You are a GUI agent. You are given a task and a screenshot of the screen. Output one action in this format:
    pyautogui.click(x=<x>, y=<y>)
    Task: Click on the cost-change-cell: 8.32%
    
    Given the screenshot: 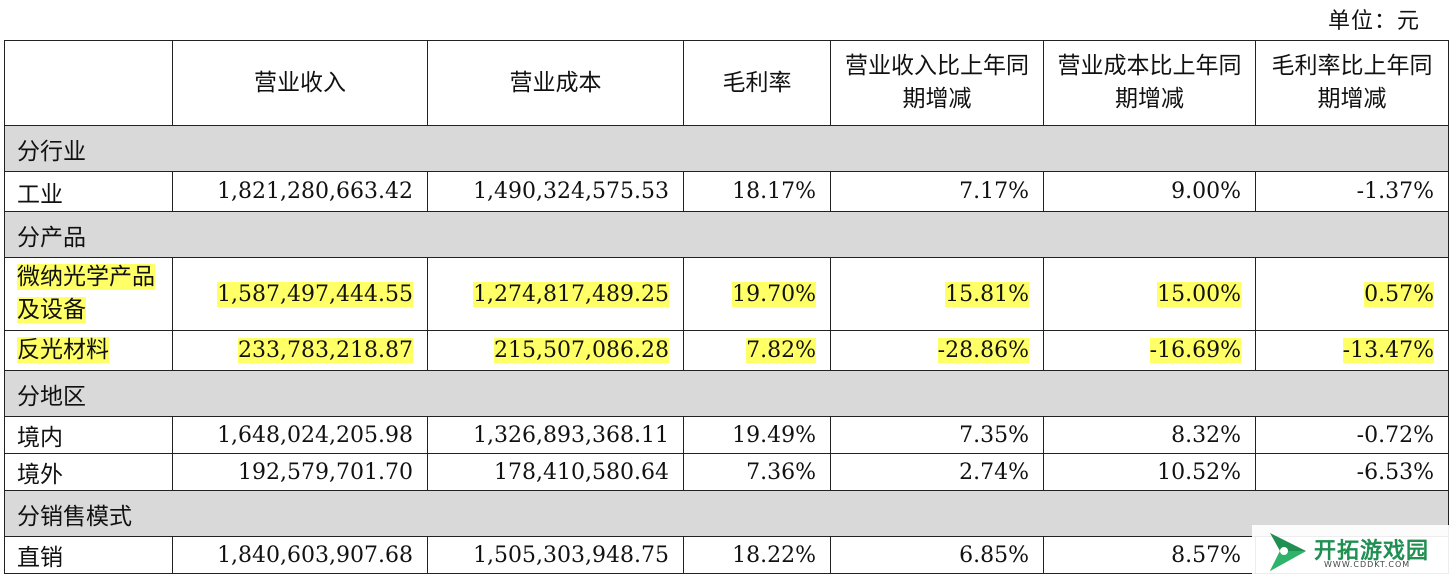 What is the action you would take?
    pyautogui.click(x=1149, y=435)
    